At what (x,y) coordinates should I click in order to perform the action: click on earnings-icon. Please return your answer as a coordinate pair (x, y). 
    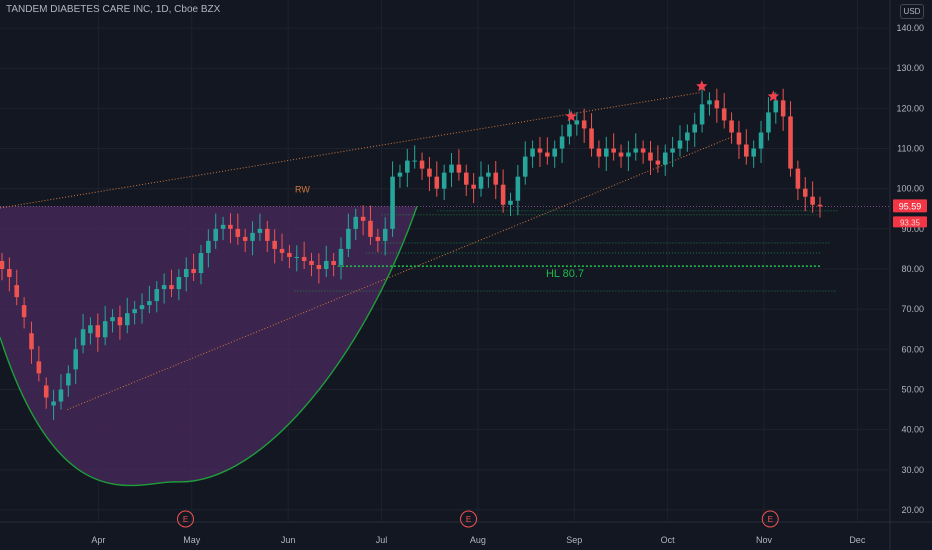
    Looking at the image, I should click on (469, 519).